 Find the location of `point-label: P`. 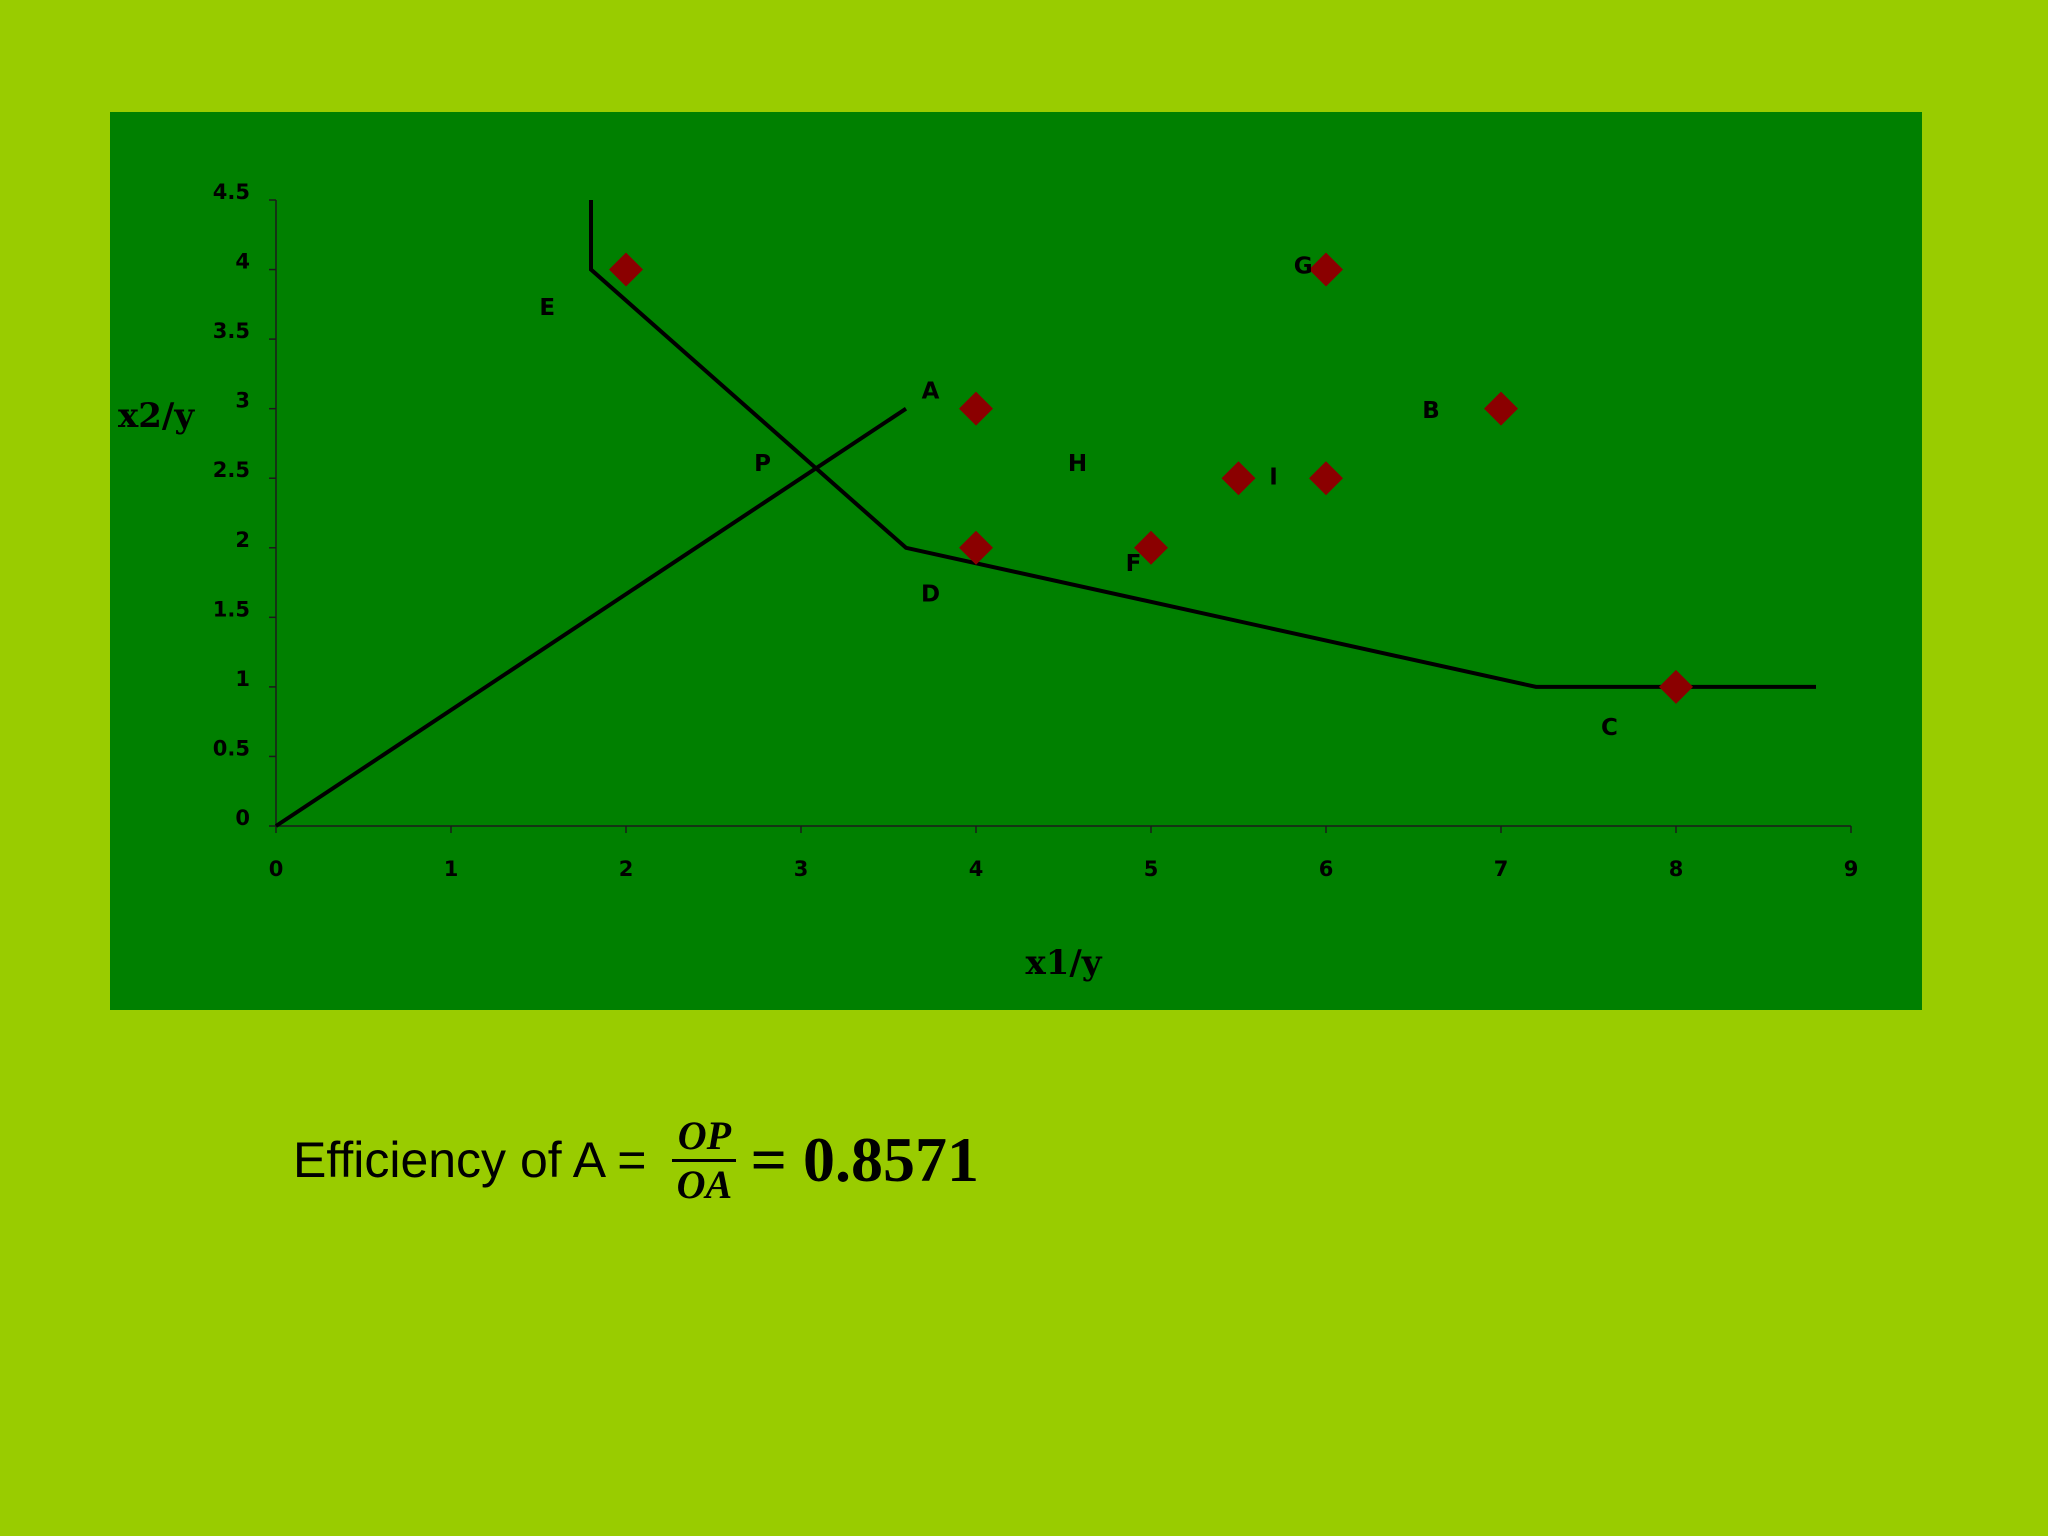

point-label: P is located at coordinates (762, 464).